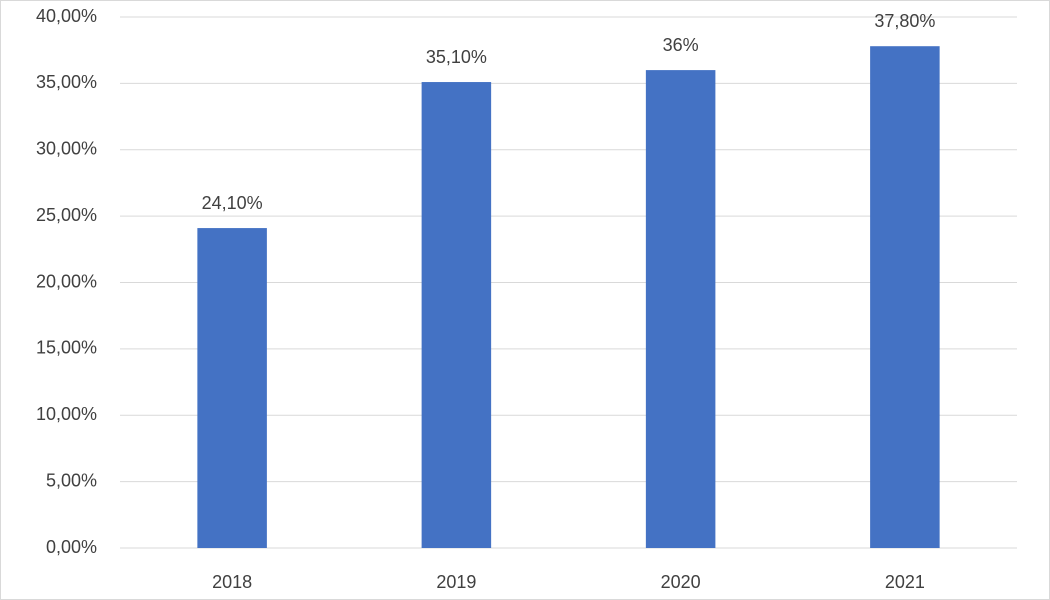 The image size is (1050, 600). I want to click on y-tick-label: 35,00%, so click(66, 82).